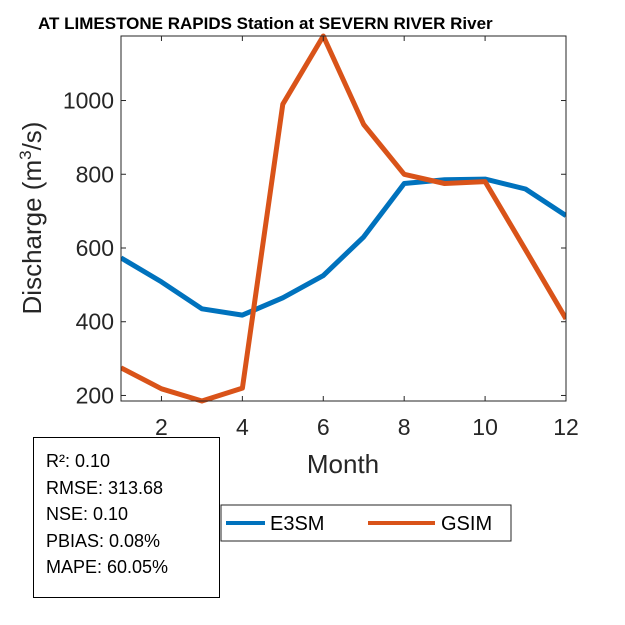 The image size is (625, 625). I want to click on stat-mape: MAPE: 60.05%, so click(107, 567).